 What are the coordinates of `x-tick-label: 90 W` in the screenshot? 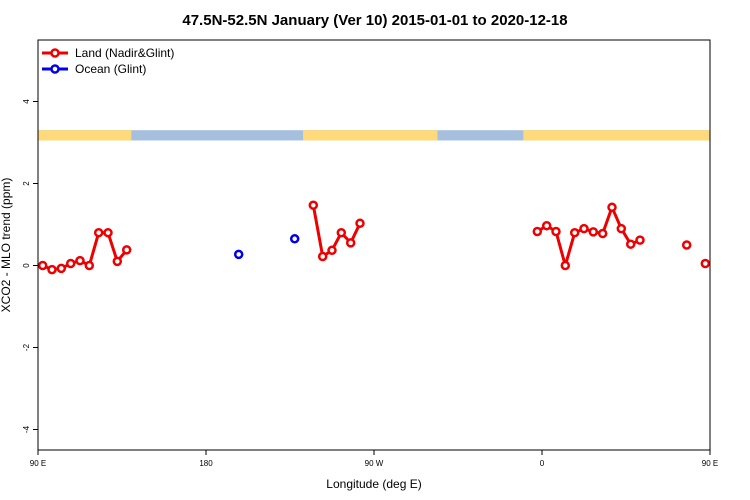 It's located at (374, 463).